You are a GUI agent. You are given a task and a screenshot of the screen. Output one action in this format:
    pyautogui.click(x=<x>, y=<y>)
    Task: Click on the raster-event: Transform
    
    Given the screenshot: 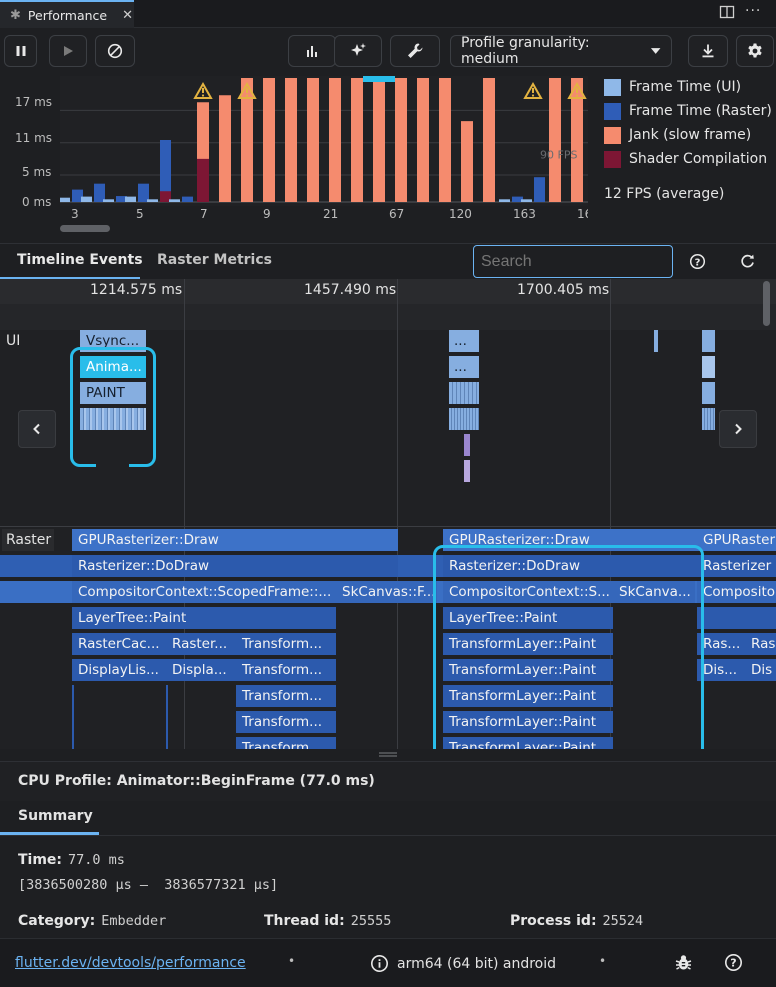 What is the action you would take?
    pyautogui.click(x=286, y=743)
    